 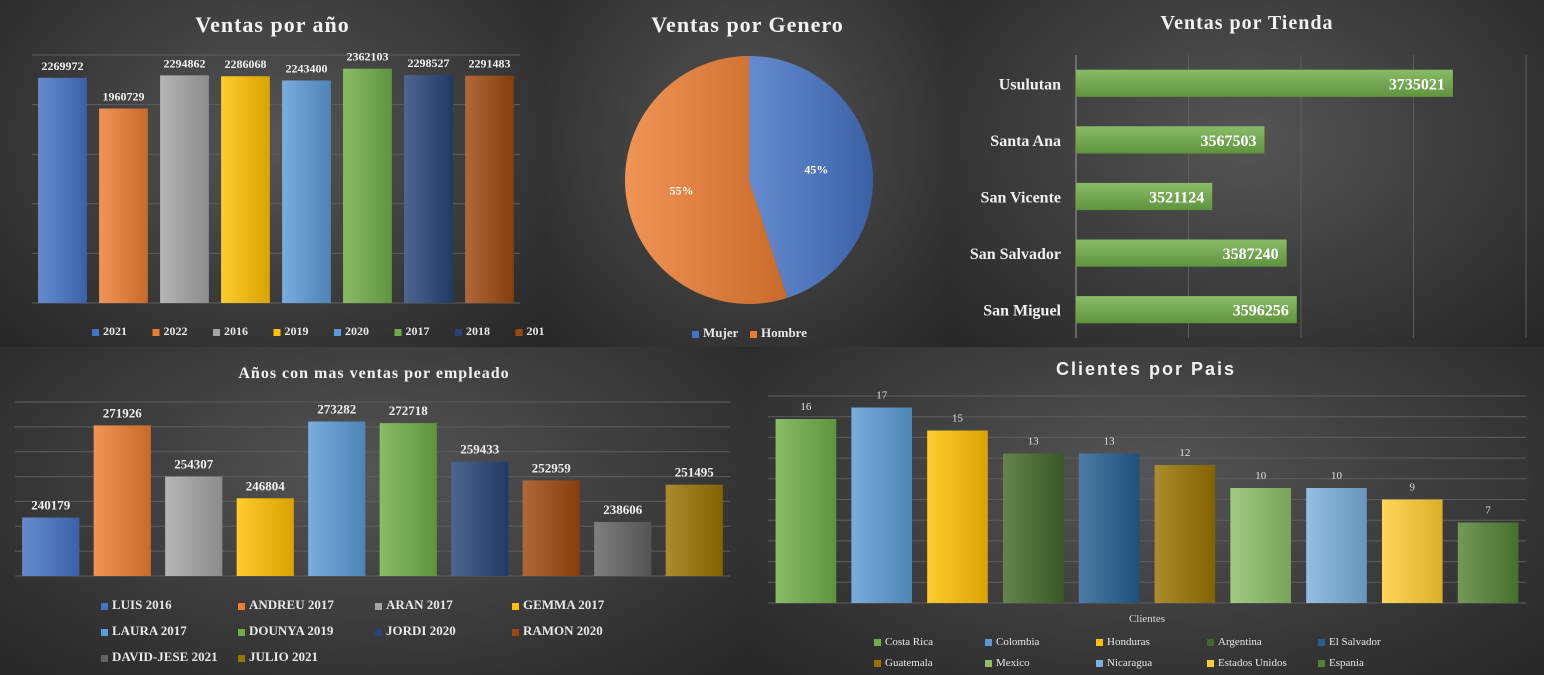 I want to click on legend-label: LAURA 2017, so click(x=149, y=630).